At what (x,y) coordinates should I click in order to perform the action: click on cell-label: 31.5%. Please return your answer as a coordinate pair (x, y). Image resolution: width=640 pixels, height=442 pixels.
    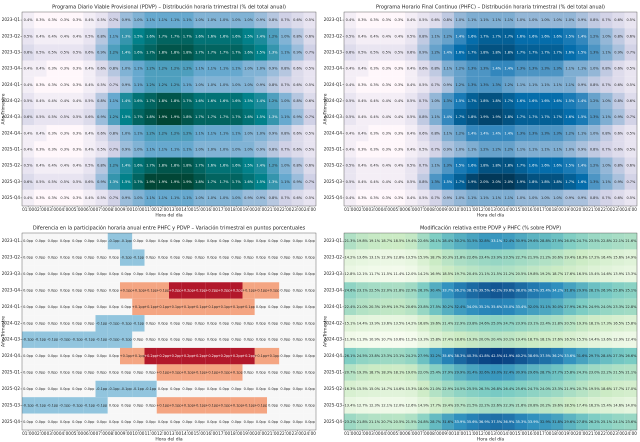
    Looking at the image, I should click on (473, 241).